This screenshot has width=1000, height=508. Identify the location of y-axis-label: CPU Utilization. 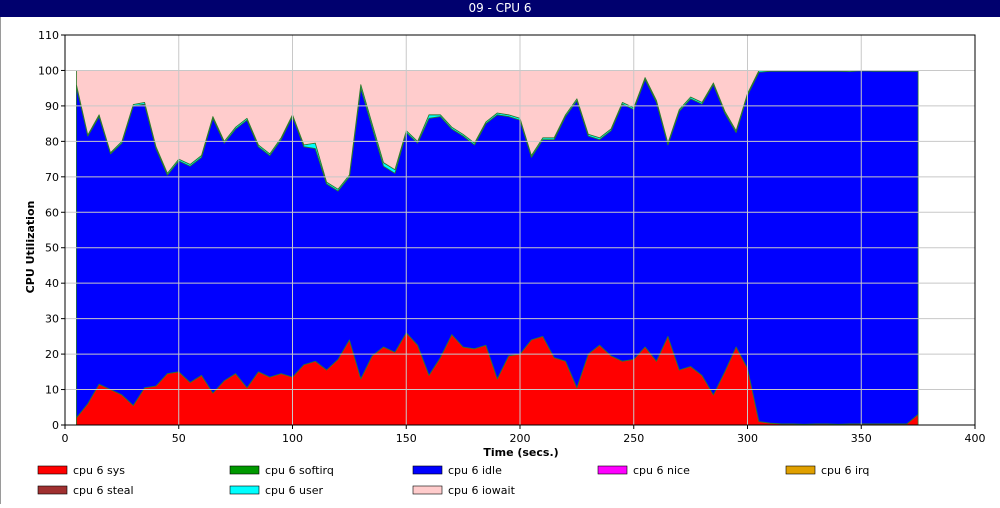
(30, 247).